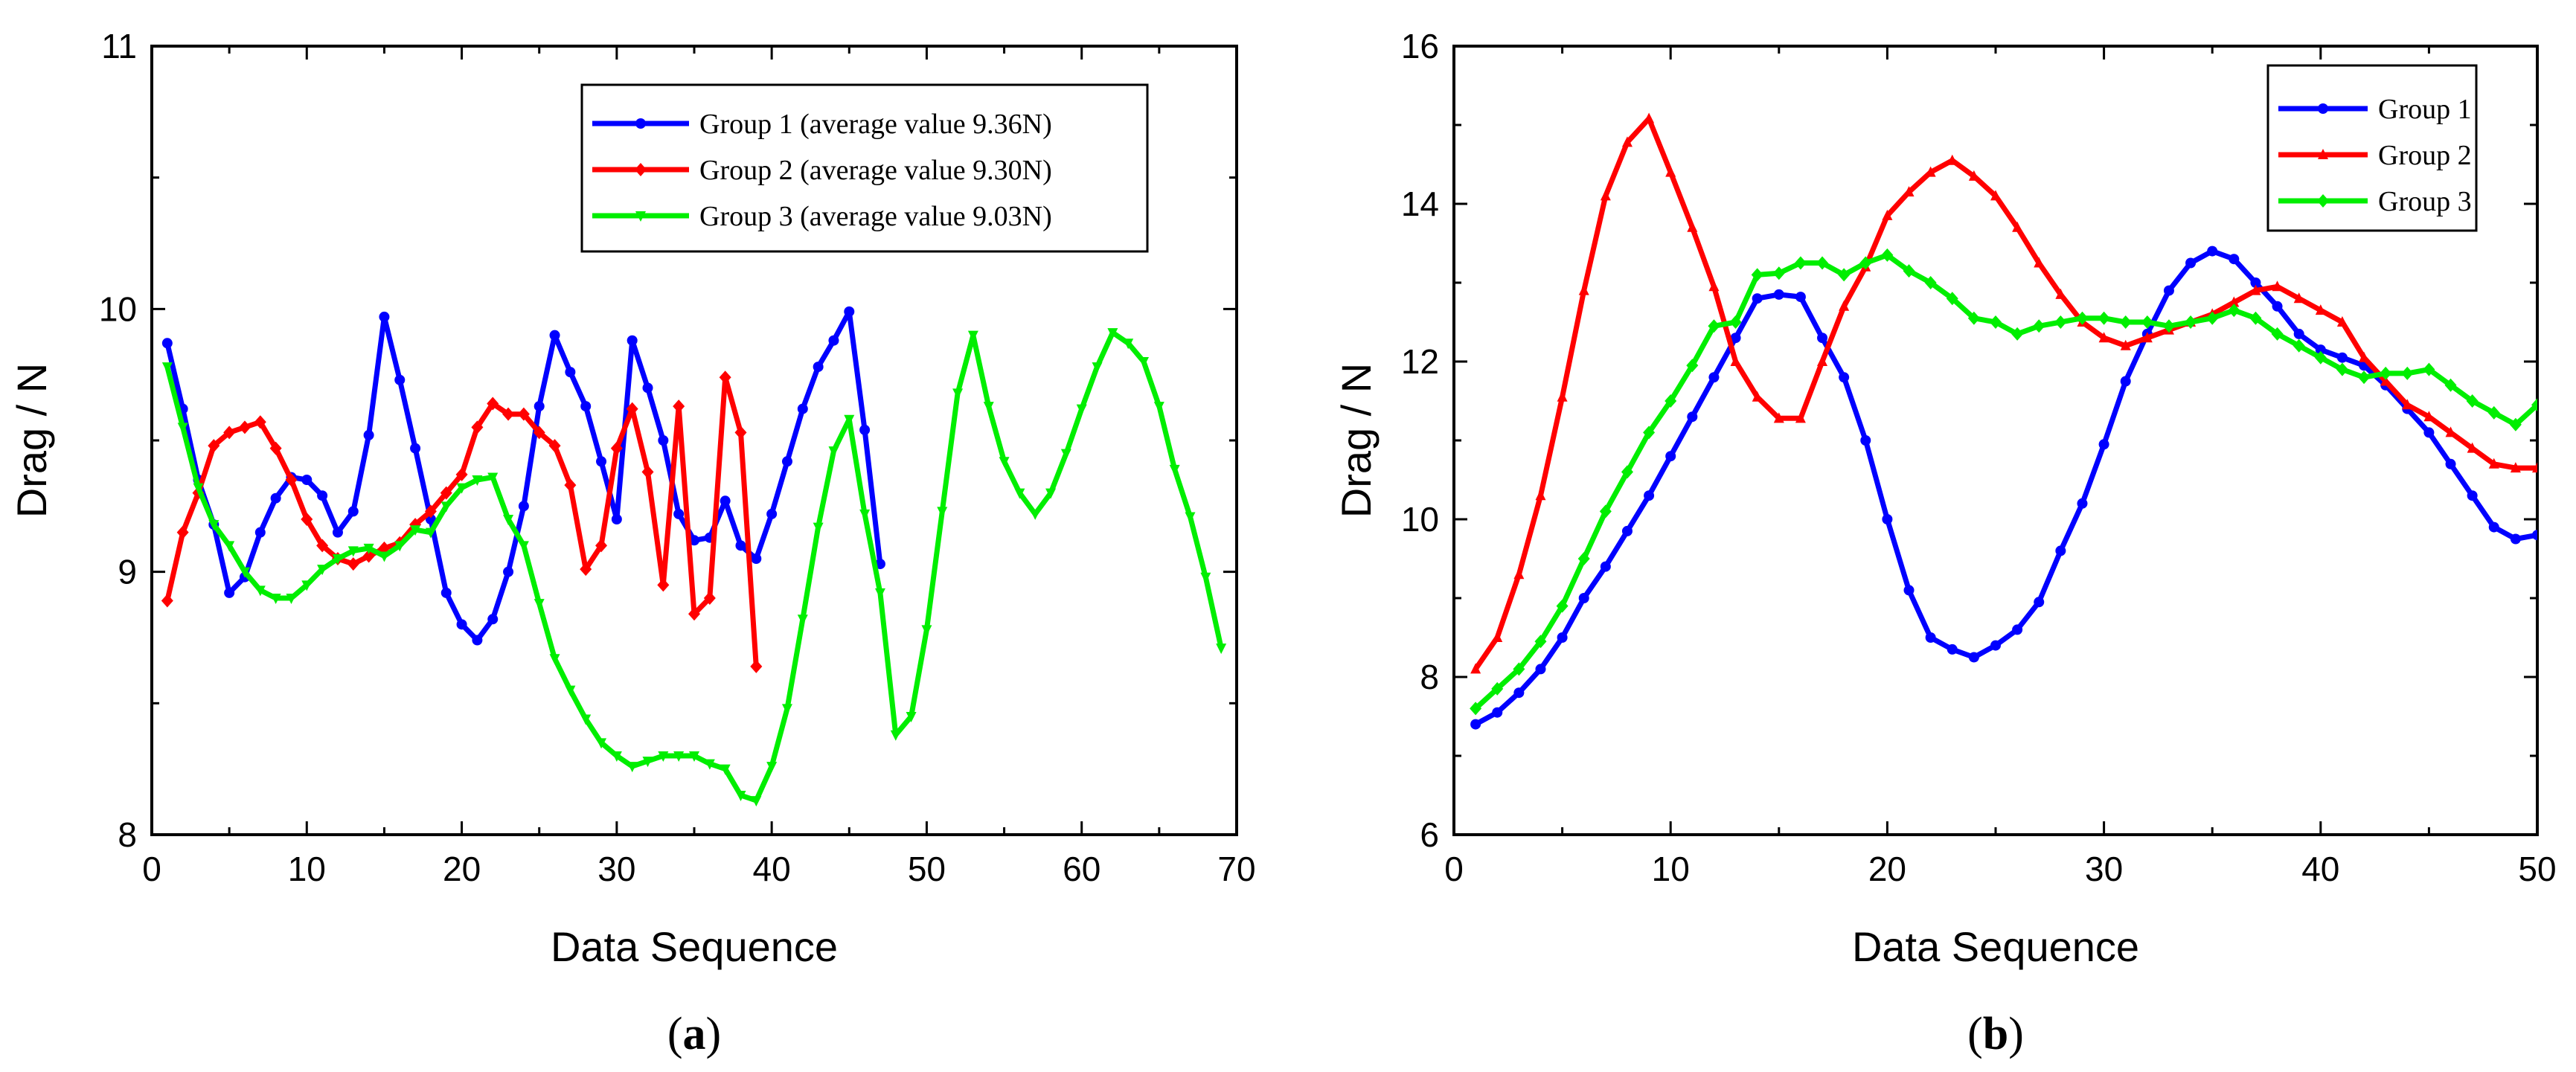 This screenshot has height=1072, width=2576. Describe the element at coordinates (1671, 869) in the screenshot. I see `x-tick-label: 10` at that location.